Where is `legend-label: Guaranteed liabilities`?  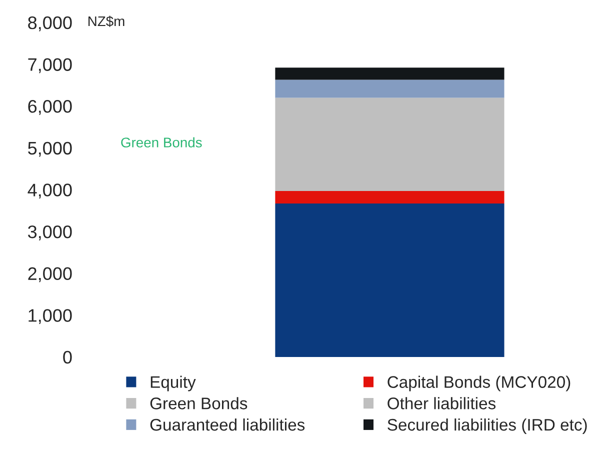
legend-label: Guaranteed liabilities is located at coordinates (227, 424).